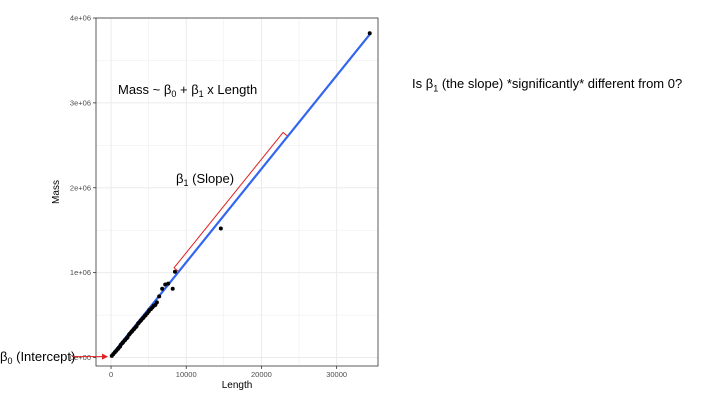  Describe the element at coordinates (230, 201) in the screenshot. I see `slope-bracket` at that location.